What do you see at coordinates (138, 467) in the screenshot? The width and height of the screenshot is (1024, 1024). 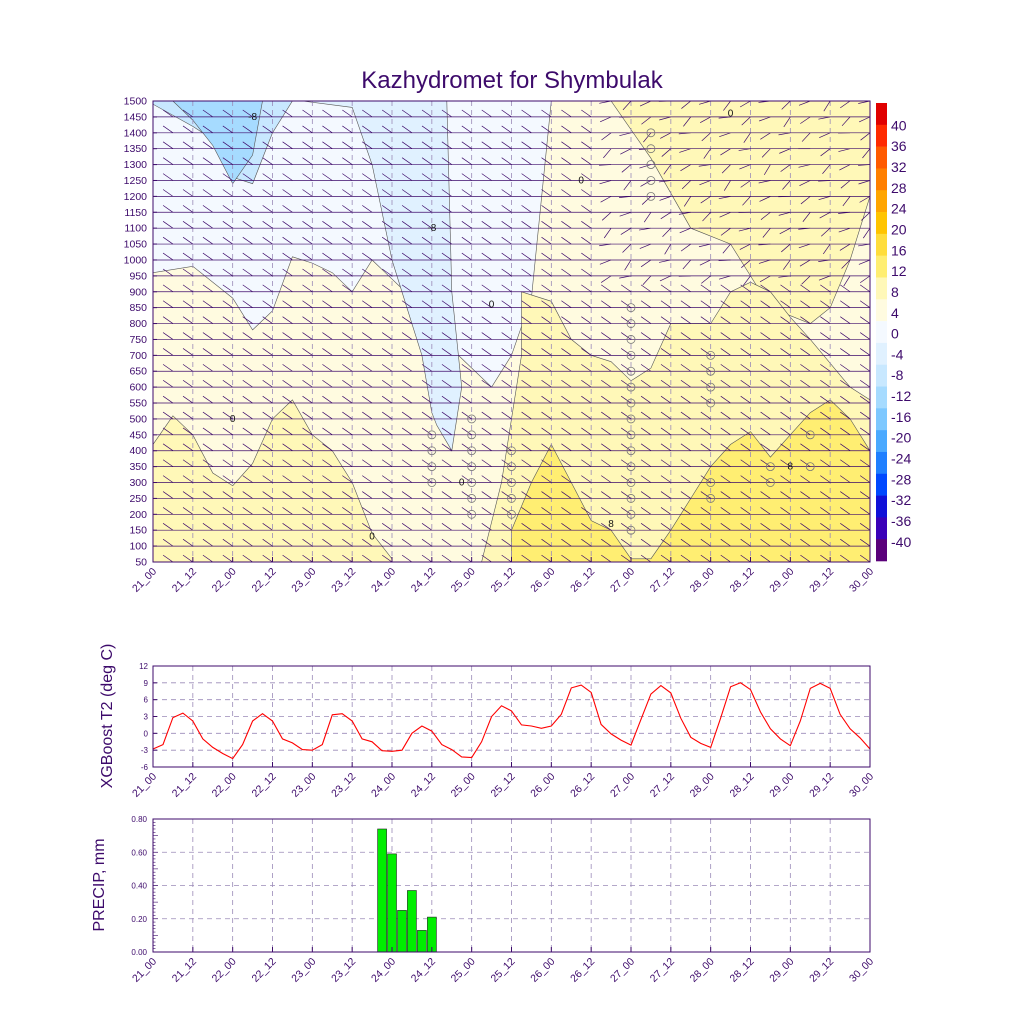 I see `y-tick-label: 350` at bounding box center [138, 467].